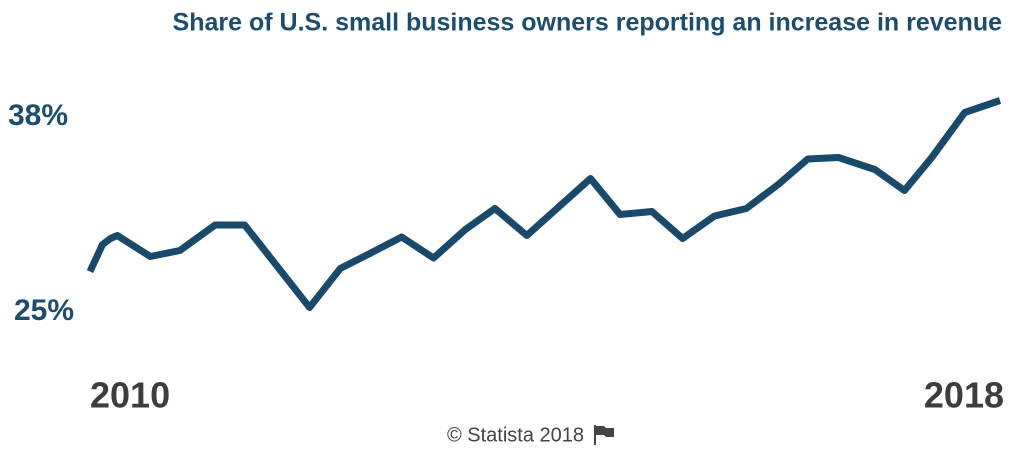  What do you see at coordinates (38, 115) in the screenshot?
I see `y-tick-label: 38%` at bounding box center [38, 115].